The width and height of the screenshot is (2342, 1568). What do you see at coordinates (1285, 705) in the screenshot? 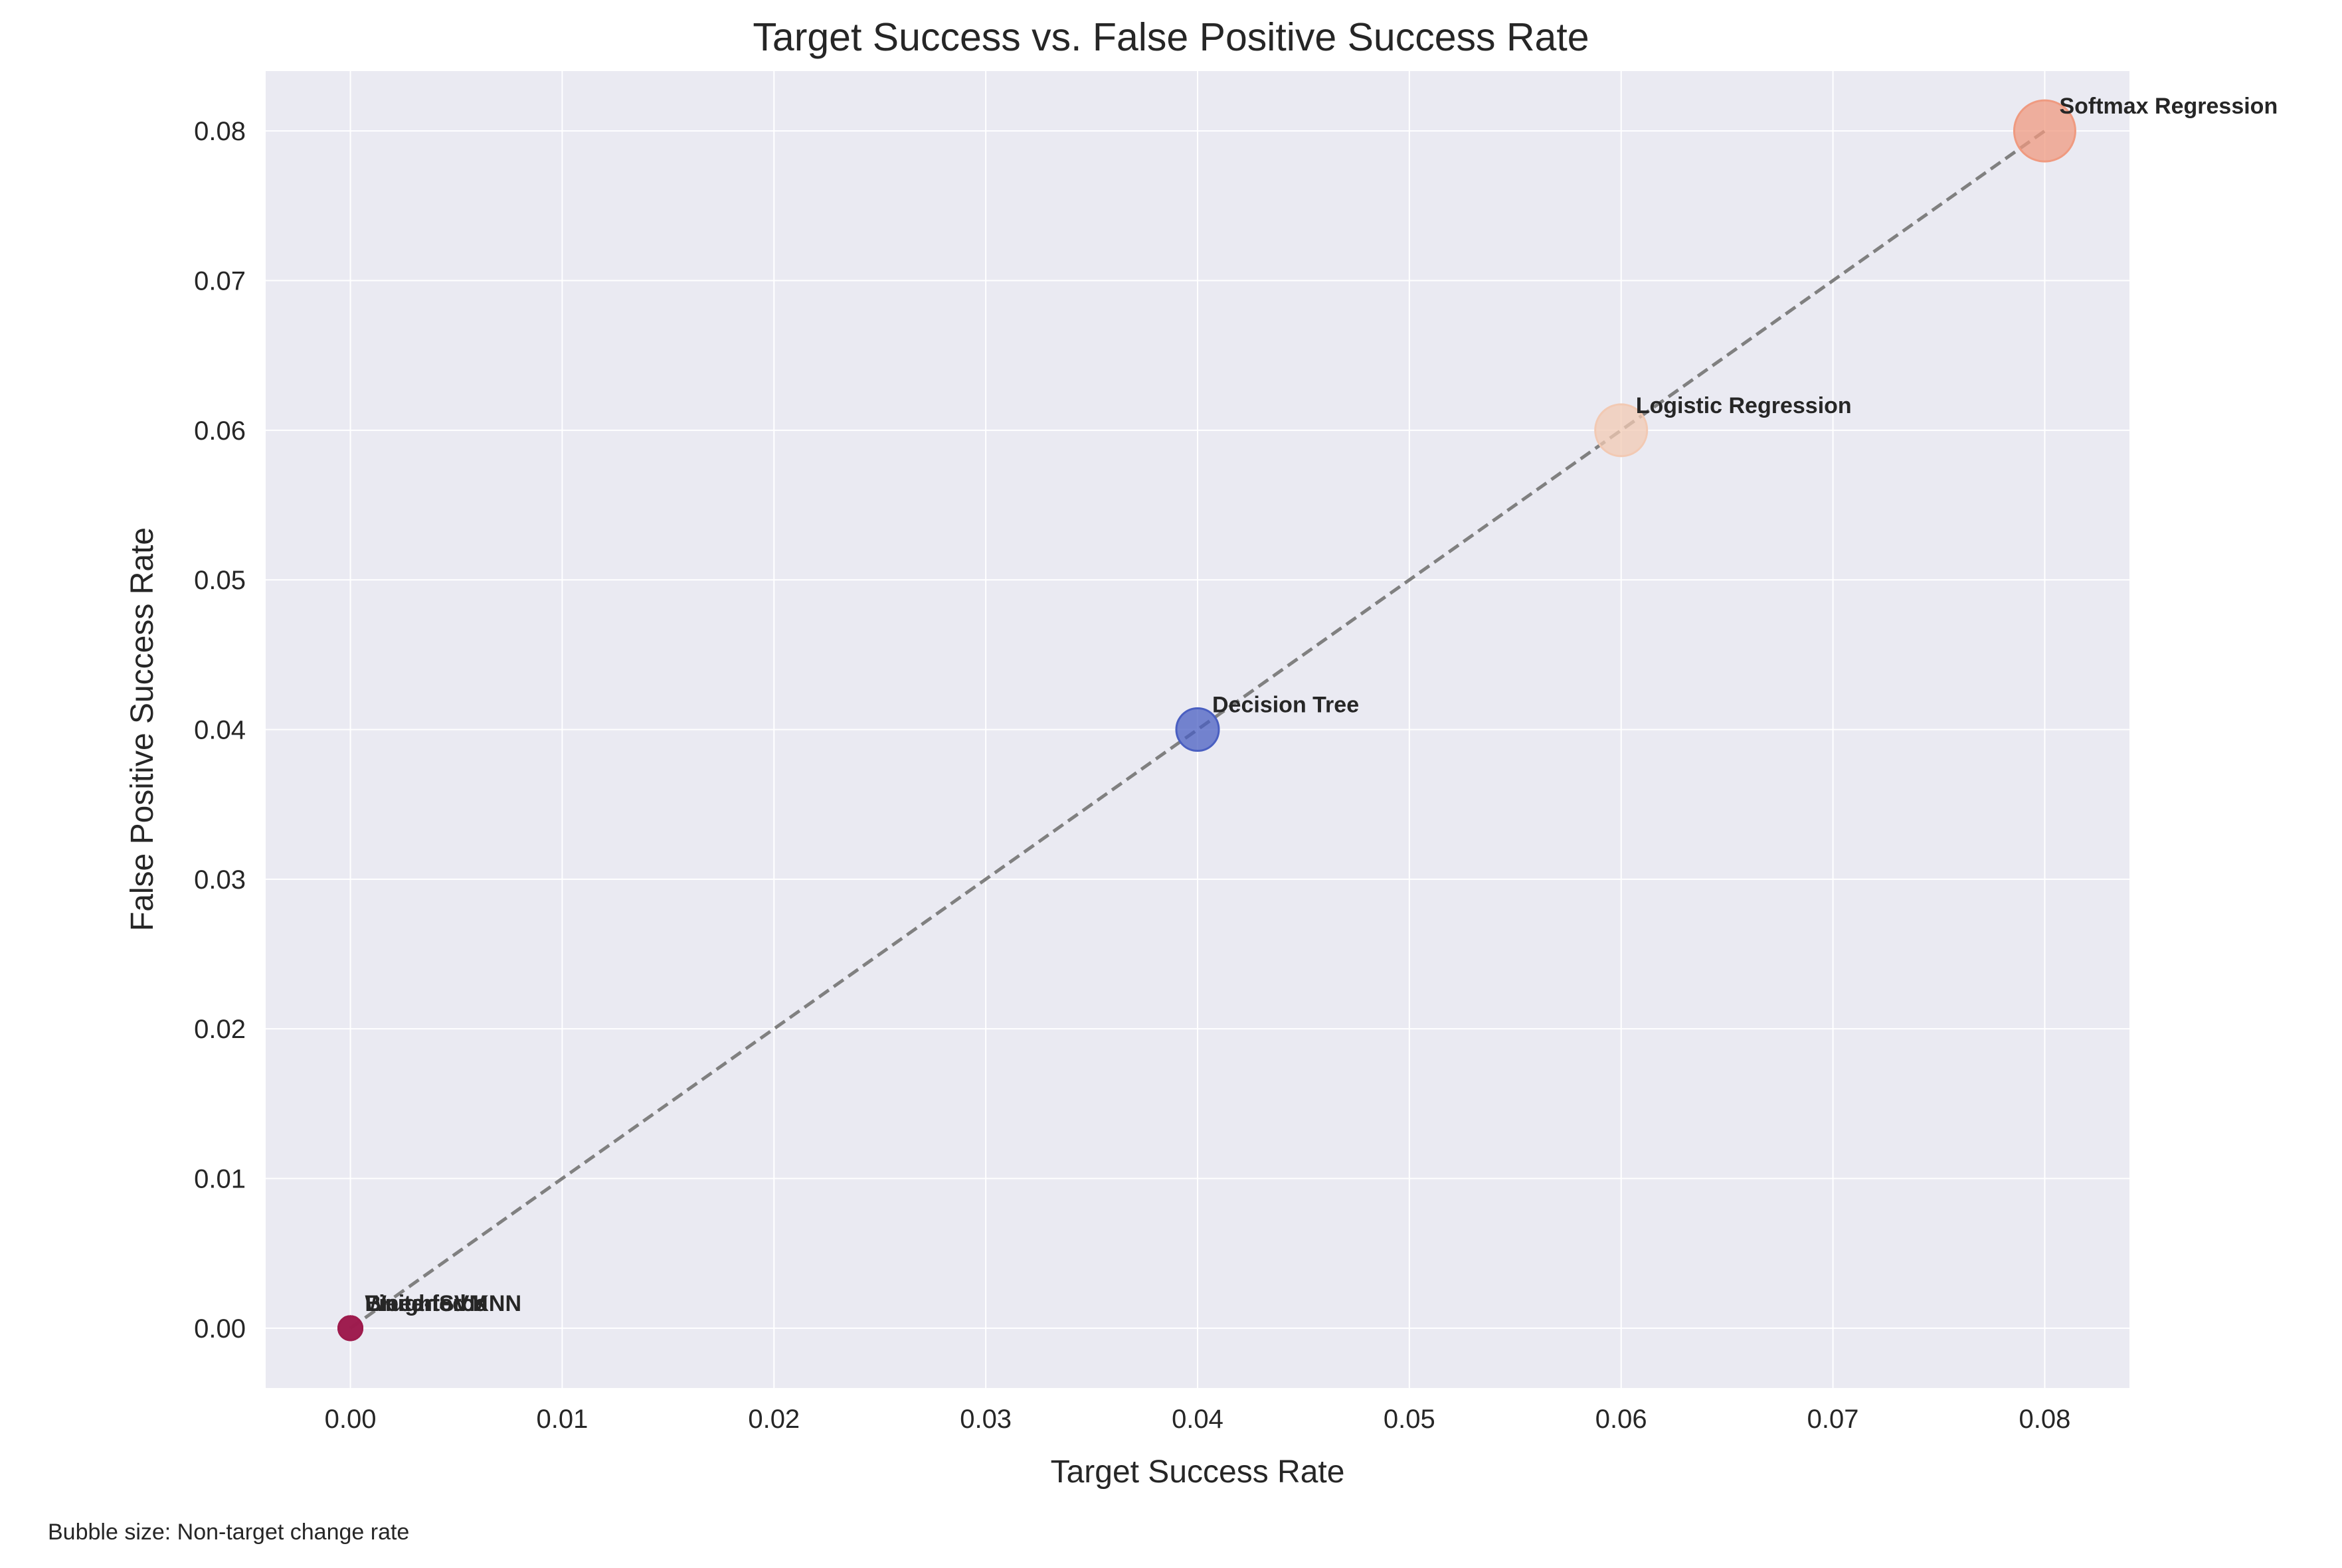
I see `point-label: Decision Tree` at bounding box center [1285, 705].